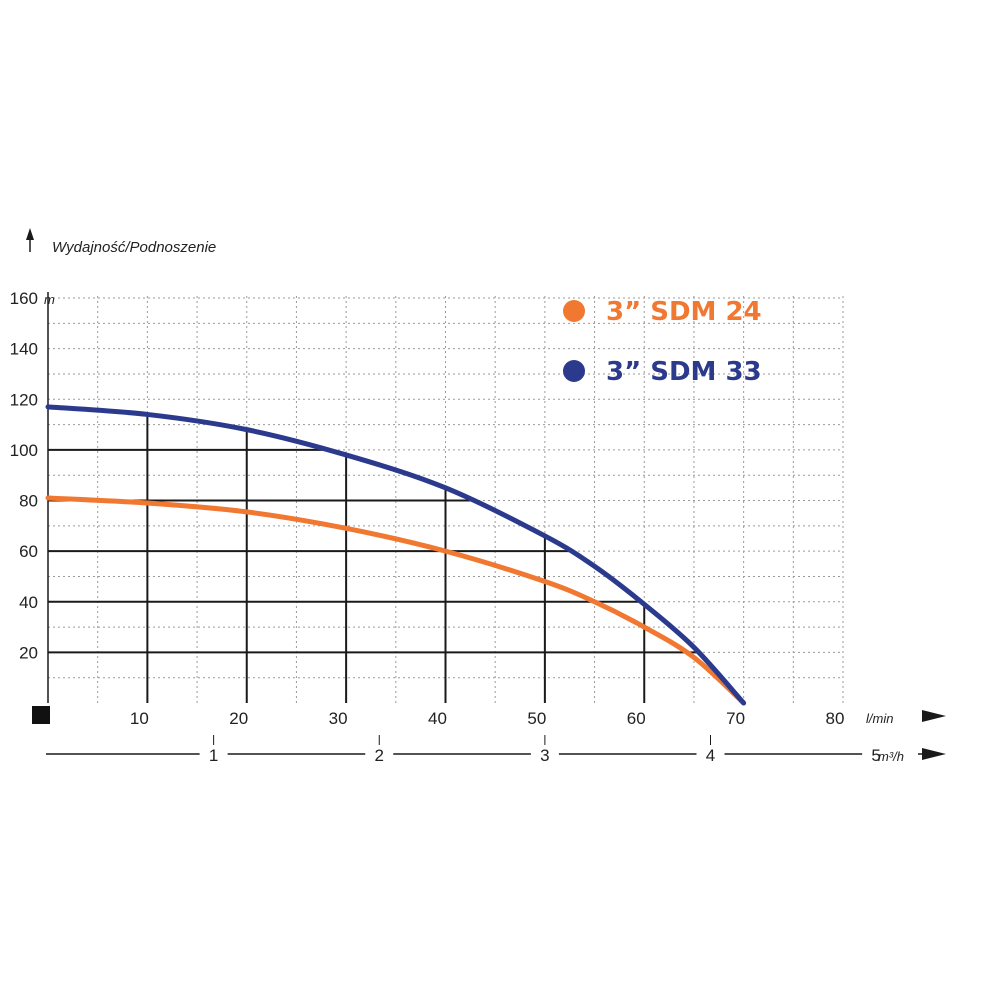  Describe the element at coordinates (24, 399) in the screenshot. I see `y-tick-label: 120` at that location.